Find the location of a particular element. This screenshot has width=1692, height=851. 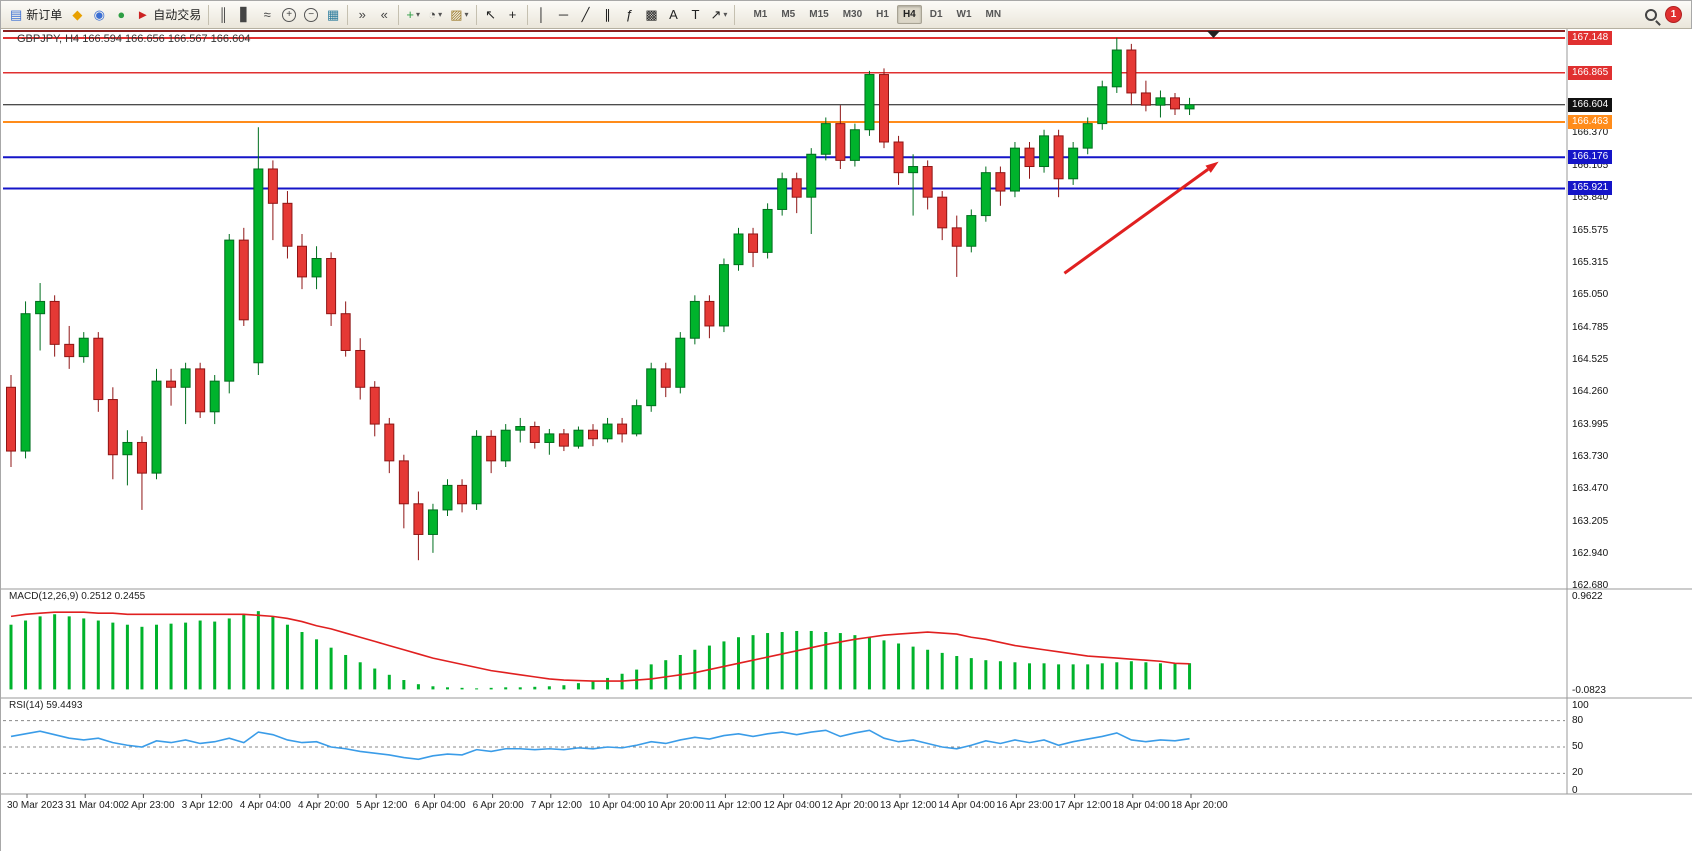

auto-trading-button: ► 自动交易 is located at coordinates (168, 15).